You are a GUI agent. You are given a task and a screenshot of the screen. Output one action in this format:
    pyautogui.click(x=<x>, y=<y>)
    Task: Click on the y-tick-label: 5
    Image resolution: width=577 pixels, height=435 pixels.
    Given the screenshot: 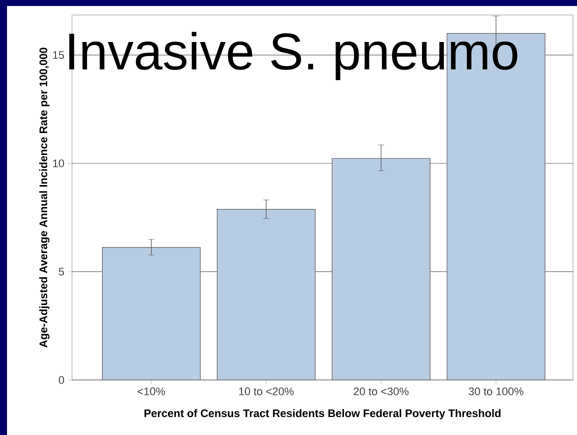 What is the action you would take?
    pyautogui.click(x=61, y=272)
    